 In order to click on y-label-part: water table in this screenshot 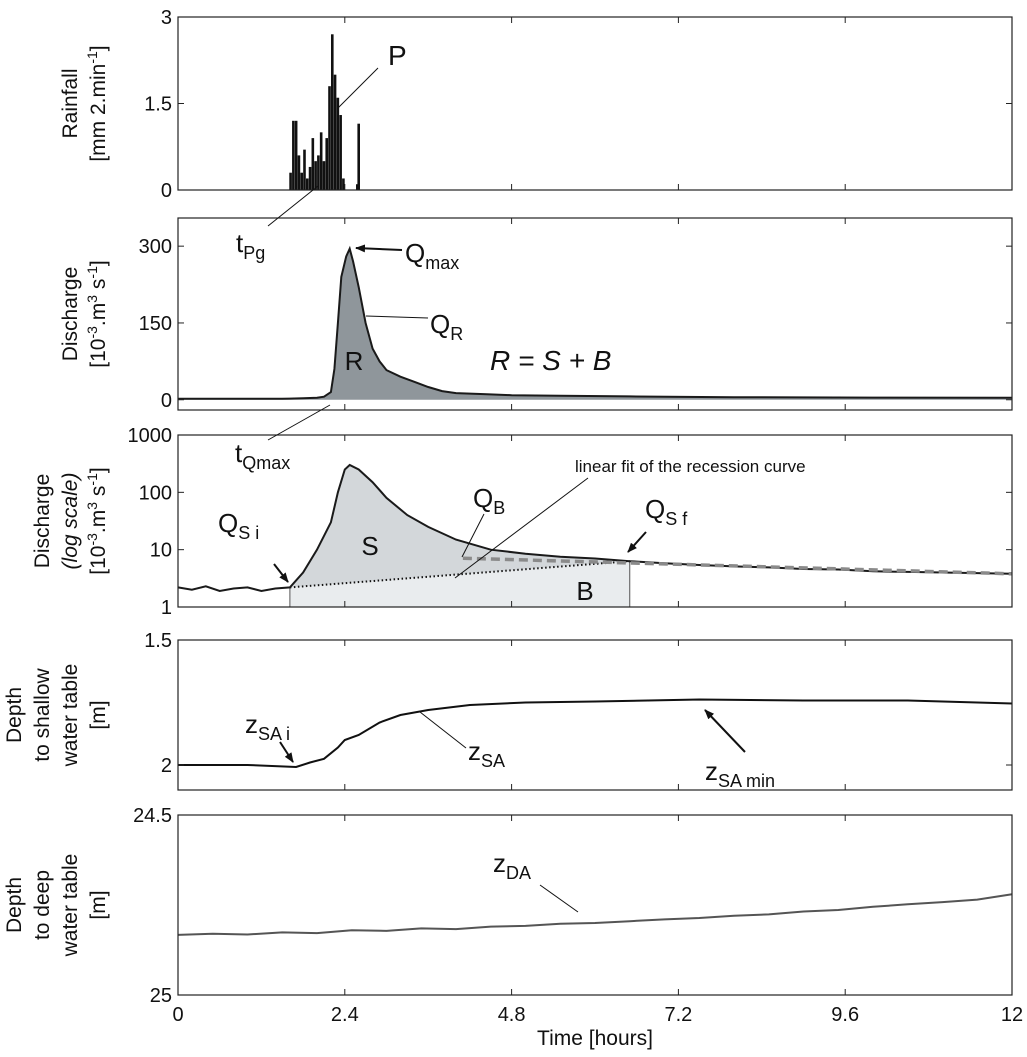, I will do `click(70, 716)`.